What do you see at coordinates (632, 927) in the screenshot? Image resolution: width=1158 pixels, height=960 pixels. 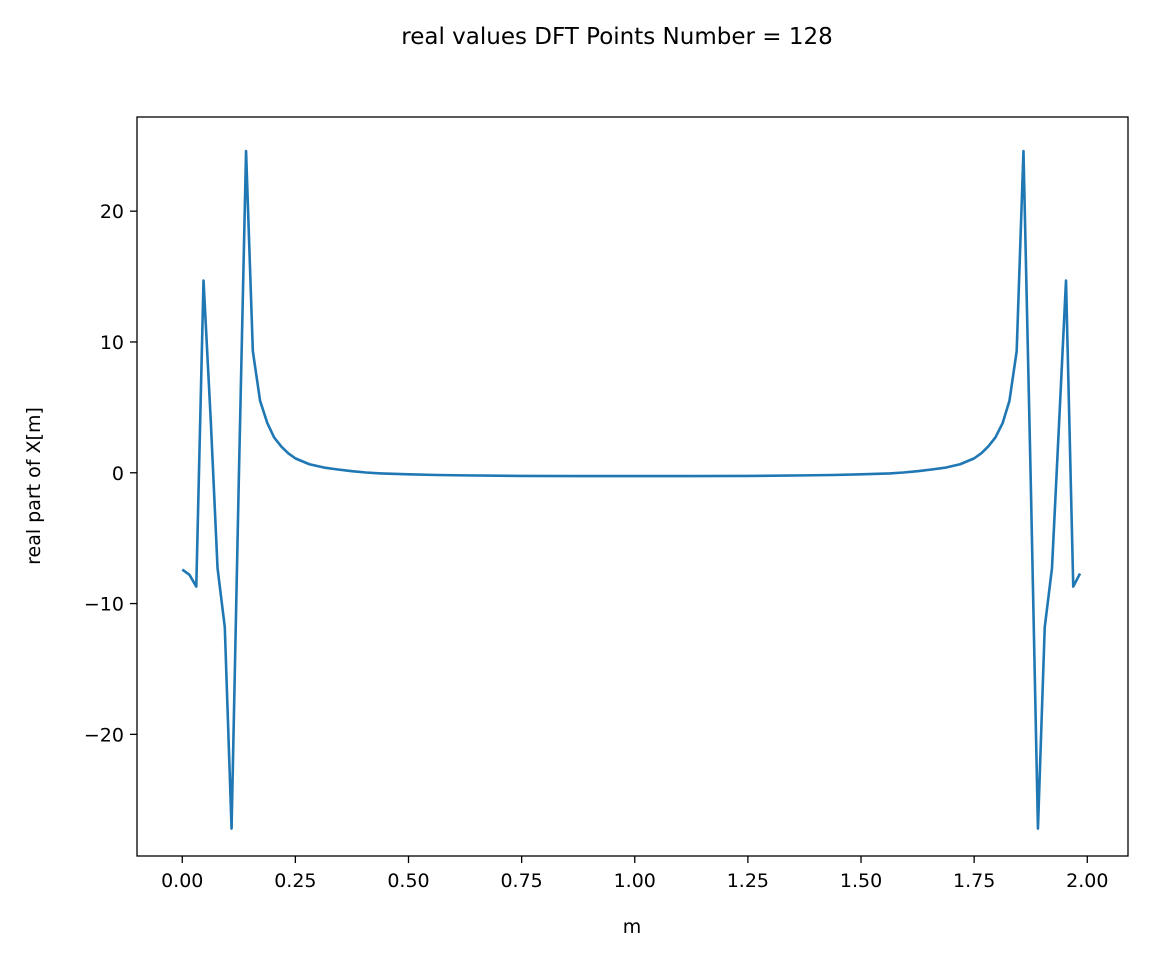 I see `x-axis-label: m` at bounding box center [632, 927].